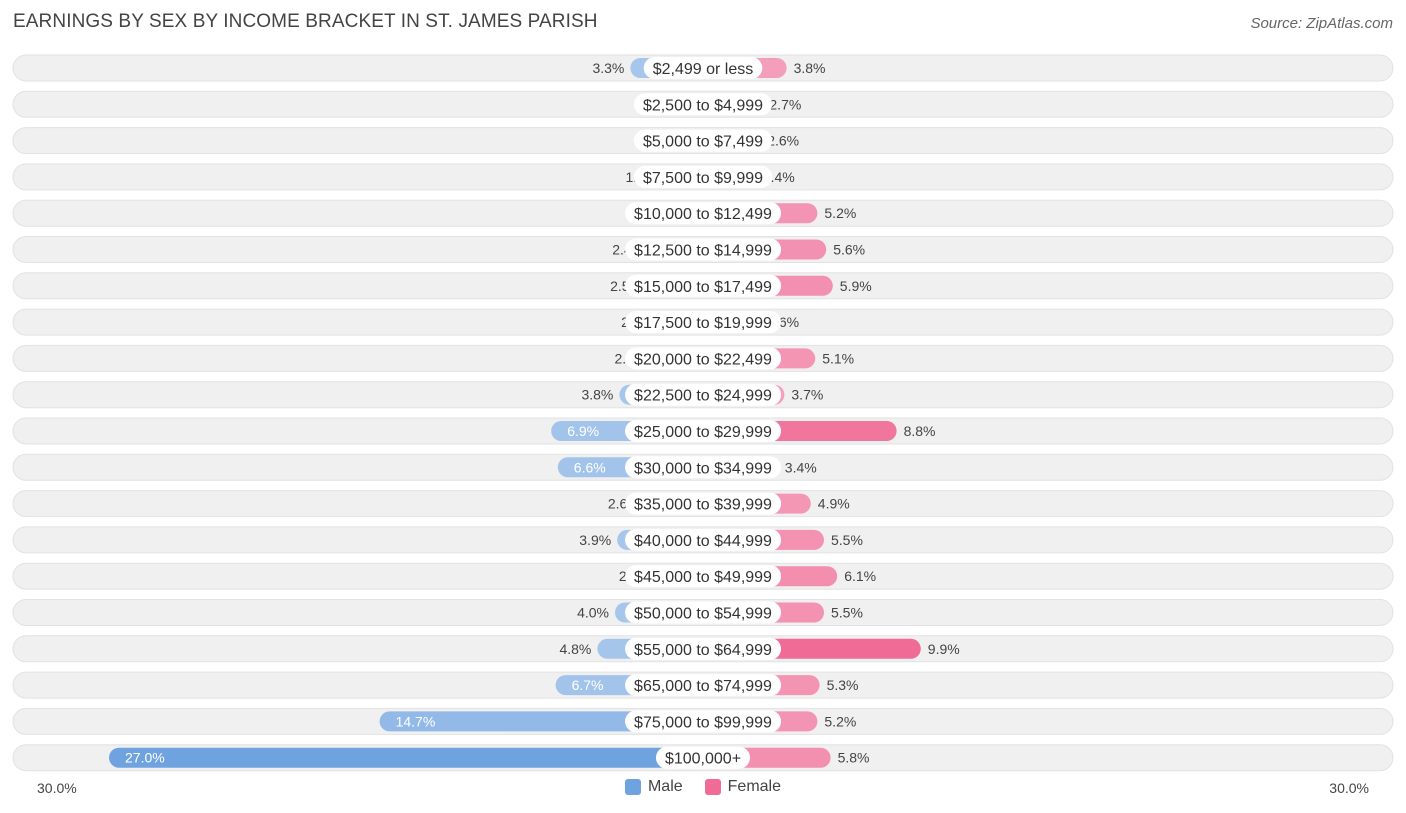 This screenshot has height=813, width=1406. I want to click on category-label: $50,000 to $54,999, so click(703, 614).